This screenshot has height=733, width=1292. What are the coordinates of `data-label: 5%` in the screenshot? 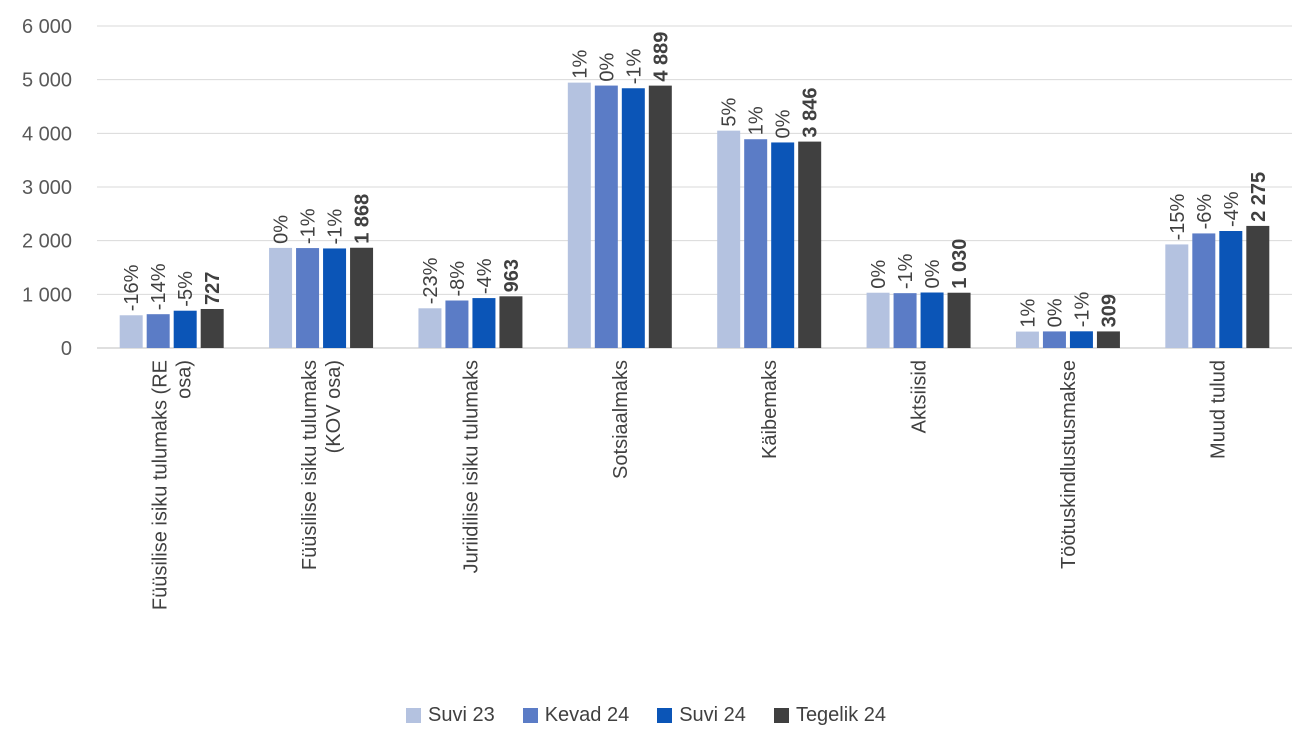 It's located at (730, 112).